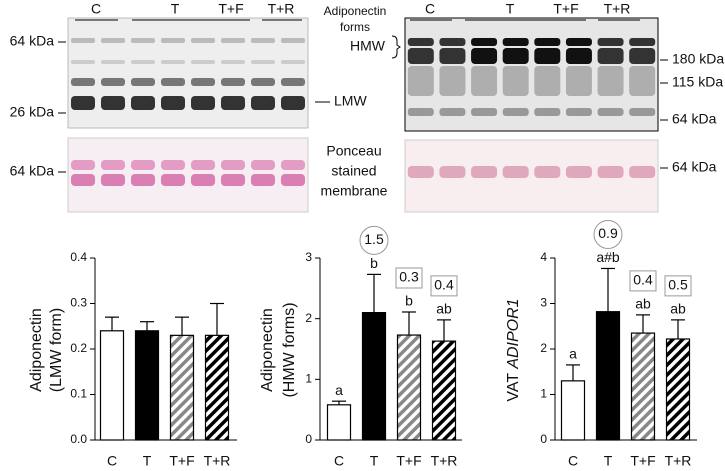 The width and height of the screenshot is (725, 471). I want to click on blot-title: forms, so click(355, 27).